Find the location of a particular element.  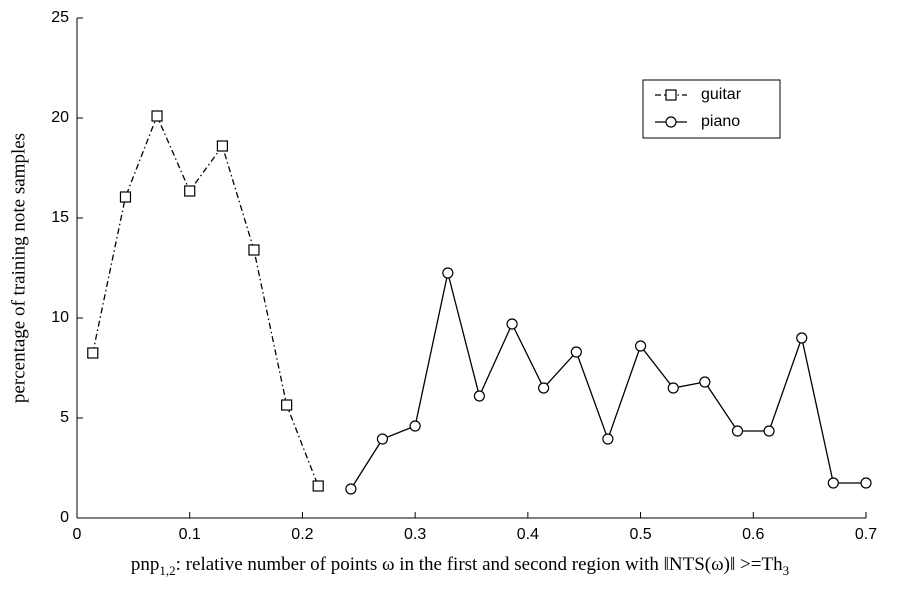

y-axis-label: percentage of training note samples is located at coordinates (18, 268).